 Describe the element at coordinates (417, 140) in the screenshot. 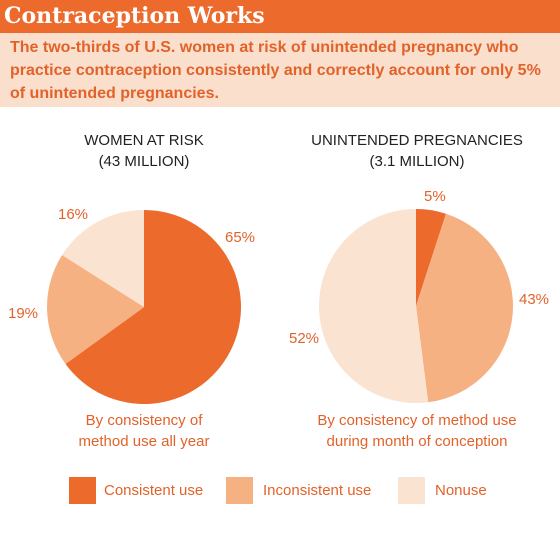

I see `chart-2-title: UNINTENDED PREGNANCIES` at that location.